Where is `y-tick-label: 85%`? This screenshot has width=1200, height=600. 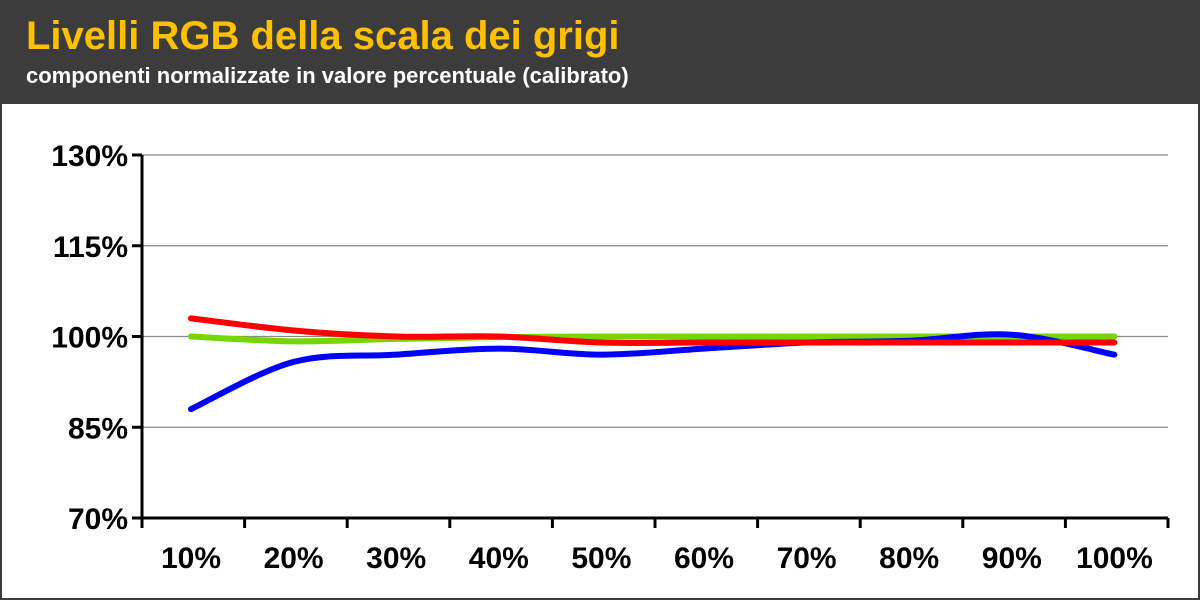
y-tick-label: 85% is located at coordinates (98, 428).